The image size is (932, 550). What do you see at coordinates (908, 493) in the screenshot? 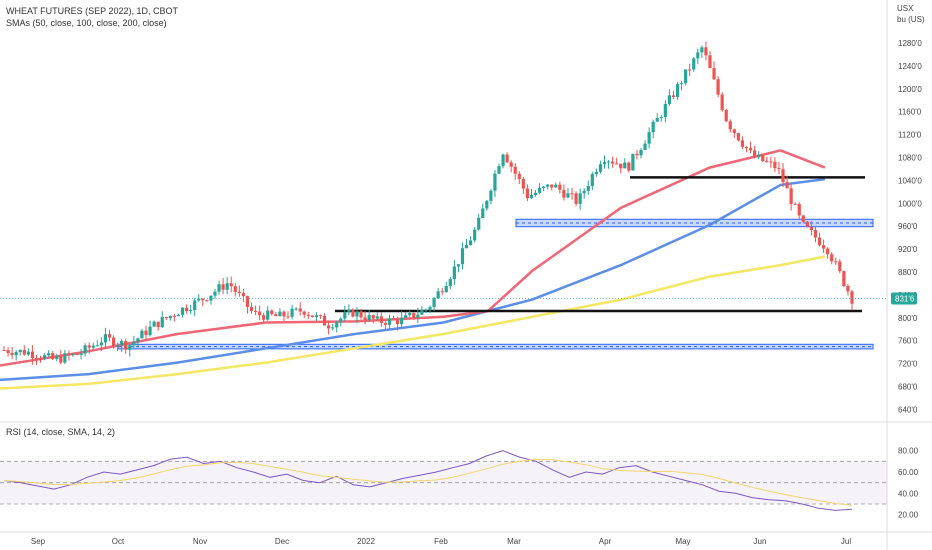
I see `rsi-tick-label: 40.00` at bounding box center [908, 493].